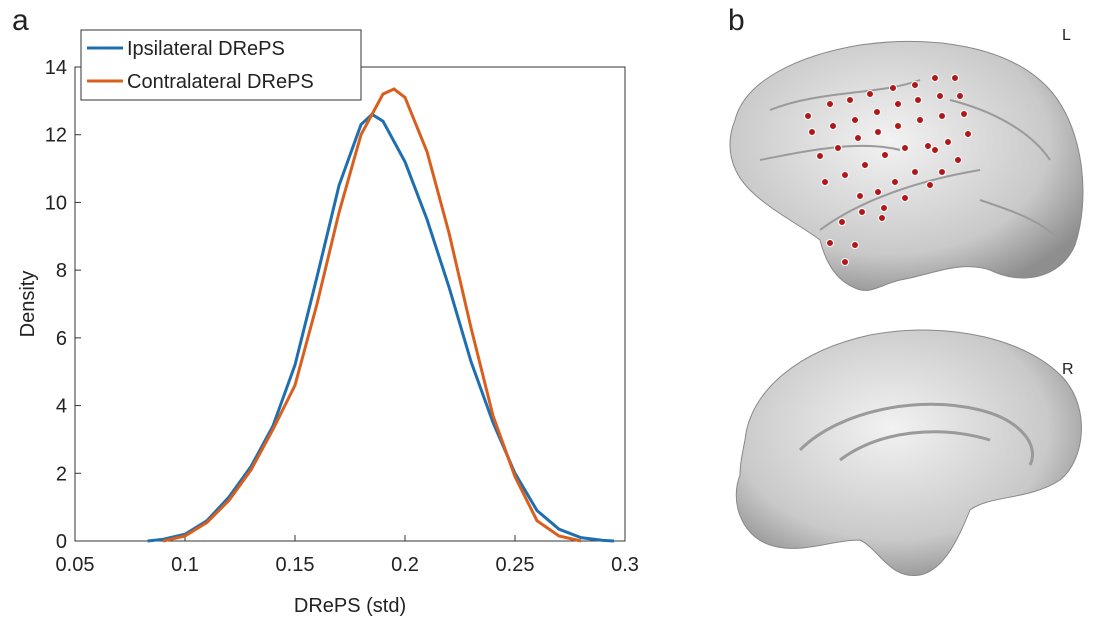  Describe the element at coordinates (56, 136) in the screenshot. I see `y-tick-label: 12` at that location.